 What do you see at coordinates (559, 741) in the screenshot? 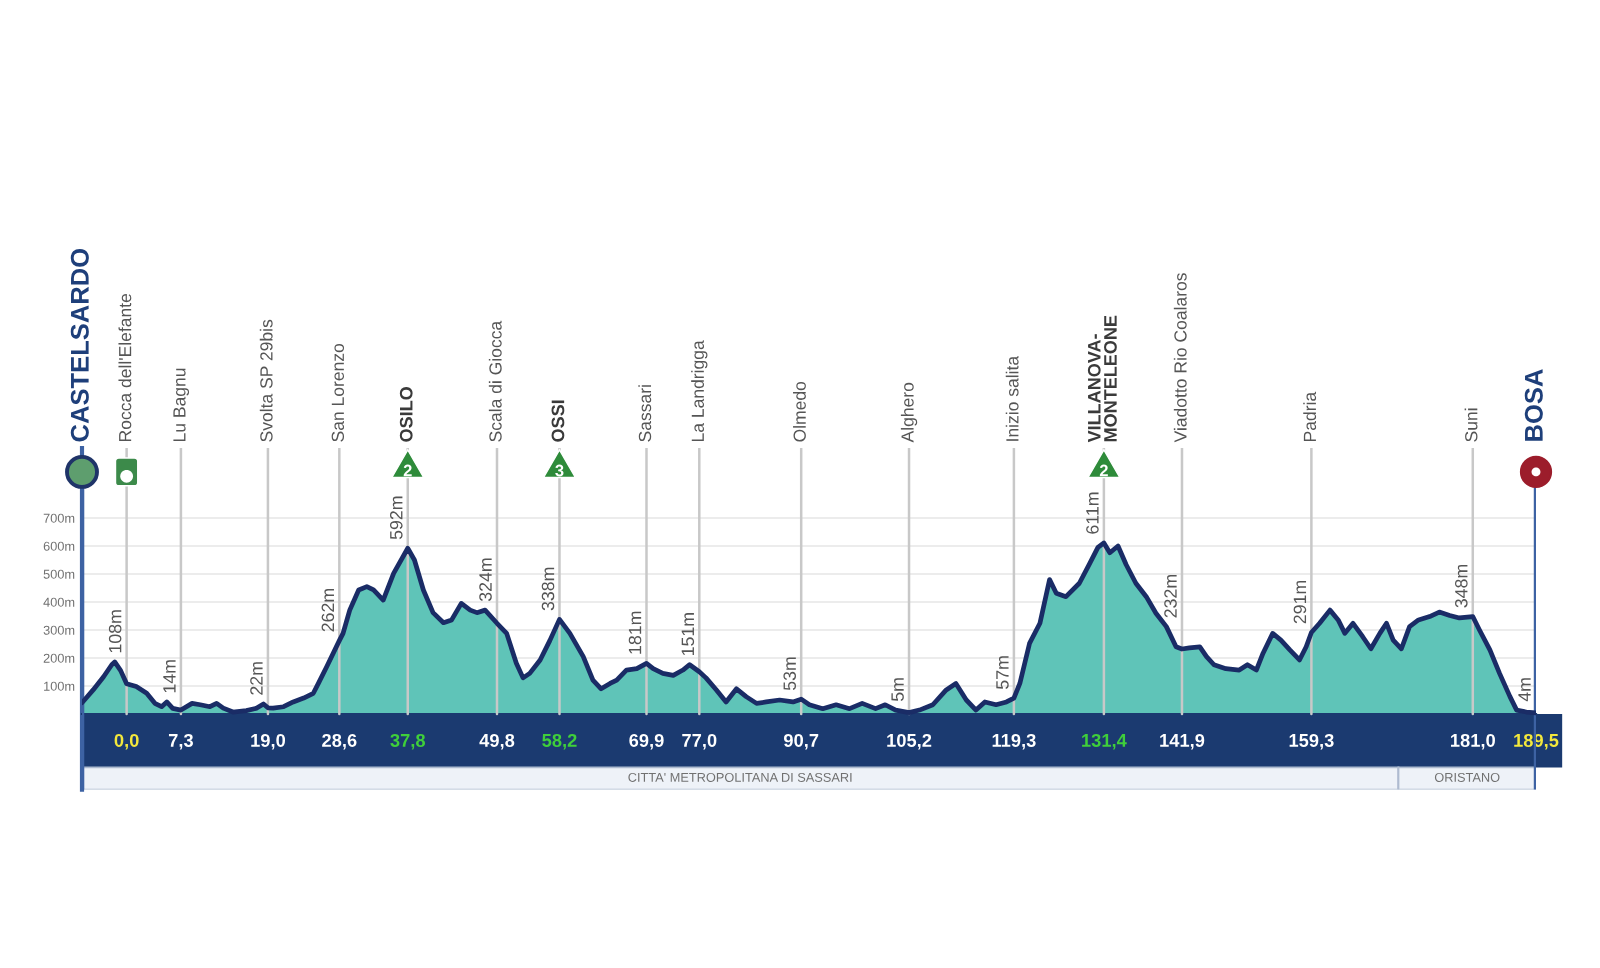
I see `x-tick-label: 58,2` at bounding box center [559, 741].